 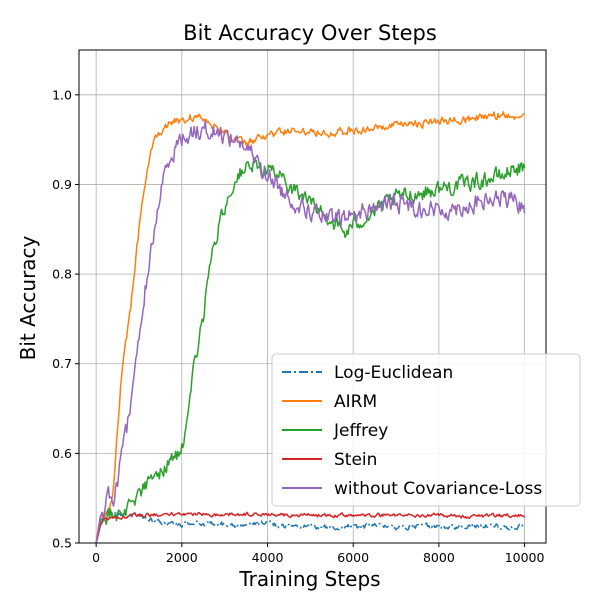 I want to click on y-tick-label: 0.9, so click(x=62, y=184).